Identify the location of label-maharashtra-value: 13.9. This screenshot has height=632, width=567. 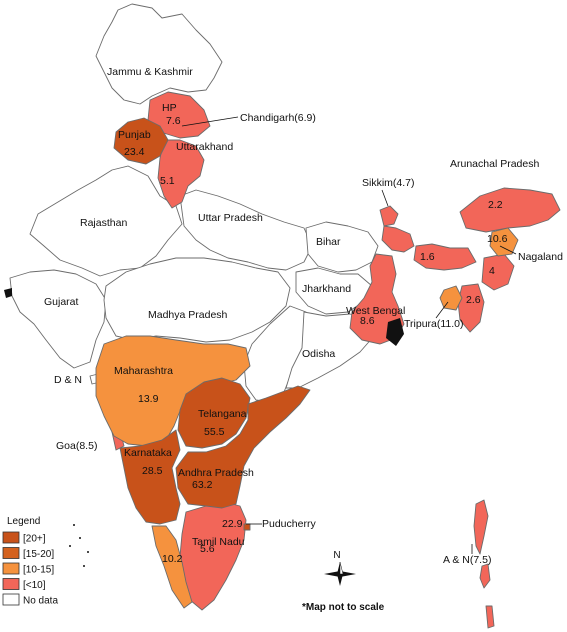
(148, 399).